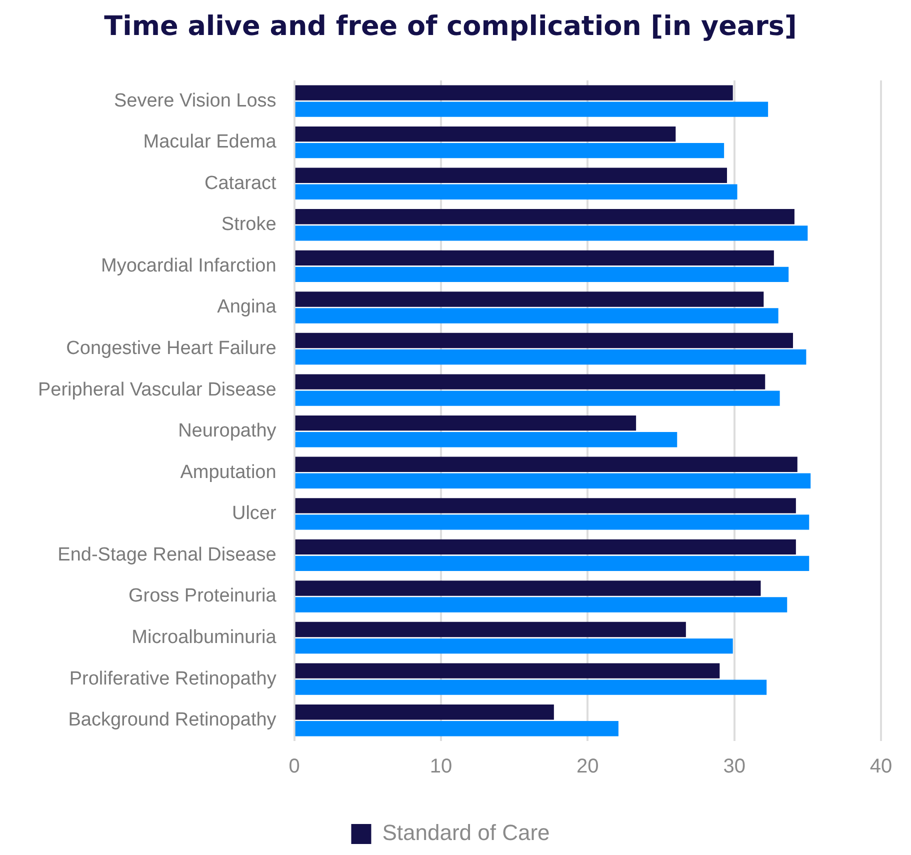 Image resolution: width=911 pixels, height=855 pixels. I want to click on y-tick-label: Congestive Heart Failure, so click(171, 349).